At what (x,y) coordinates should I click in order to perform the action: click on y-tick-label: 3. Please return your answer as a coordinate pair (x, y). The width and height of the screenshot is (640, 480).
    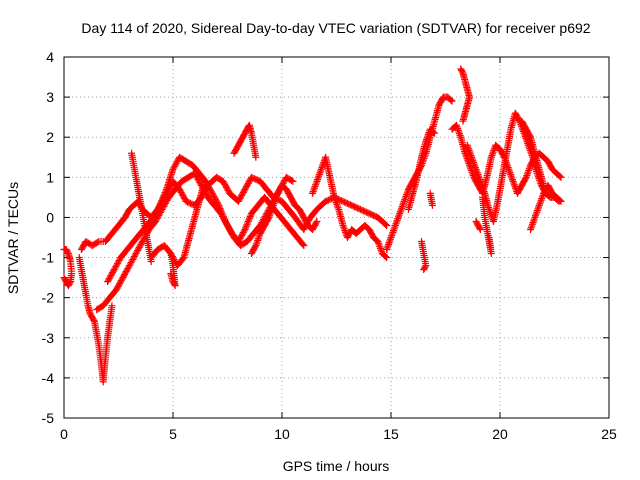
    Looking at the image, I should click on (50, 97).